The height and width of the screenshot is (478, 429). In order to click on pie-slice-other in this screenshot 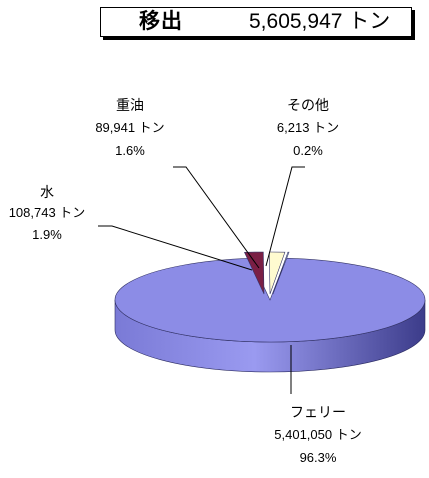, I will do `click(281, 273)`.